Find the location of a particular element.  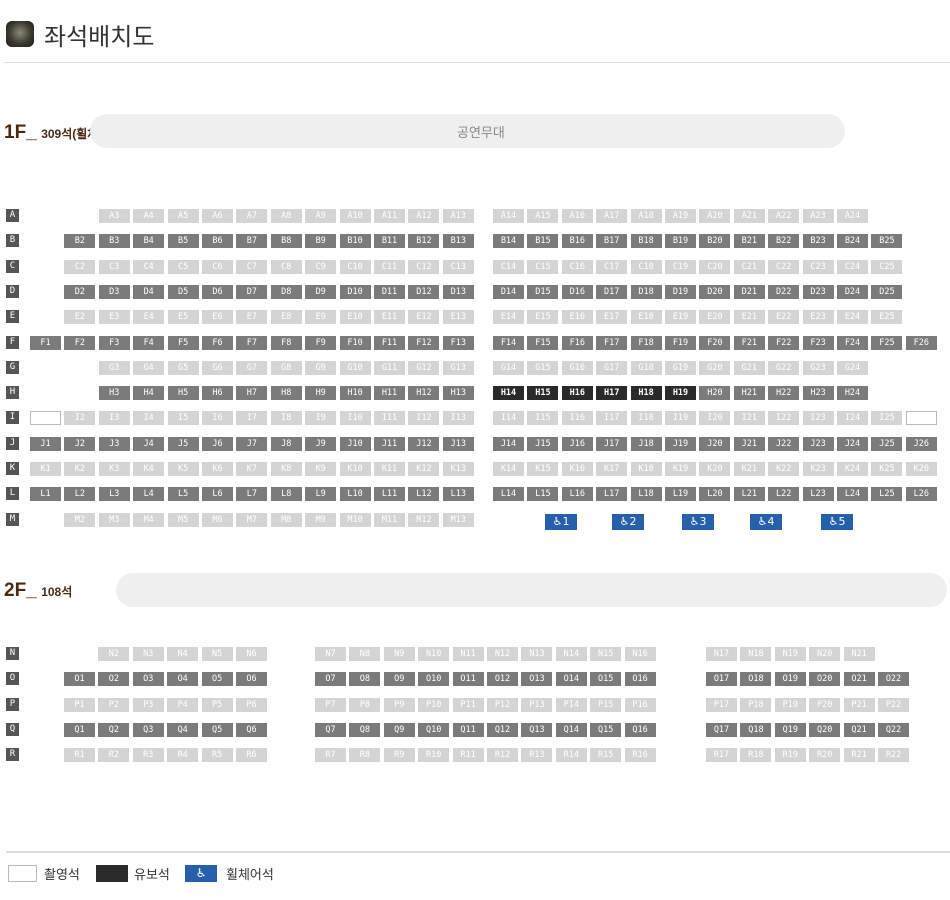

seat-h7: H7 is located at coordinates (252, 393).